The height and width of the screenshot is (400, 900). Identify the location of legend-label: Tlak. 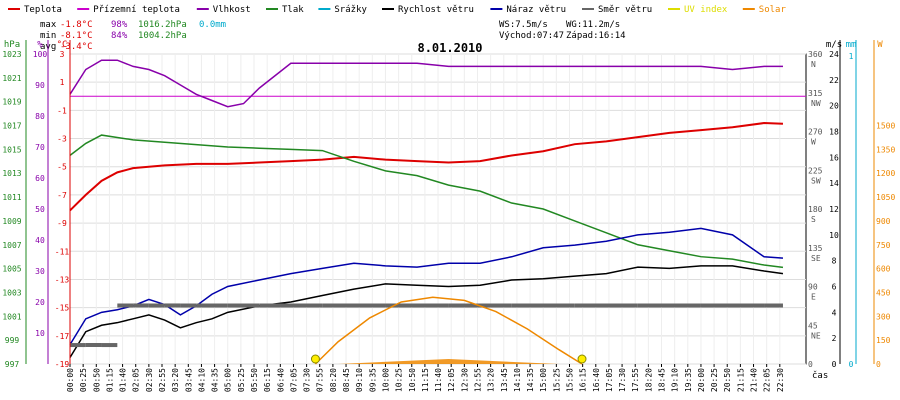
(293, 10).